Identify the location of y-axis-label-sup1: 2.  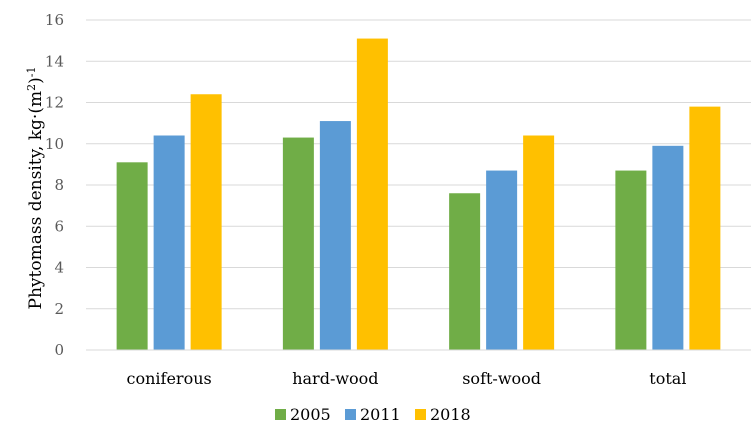
(31, 87).